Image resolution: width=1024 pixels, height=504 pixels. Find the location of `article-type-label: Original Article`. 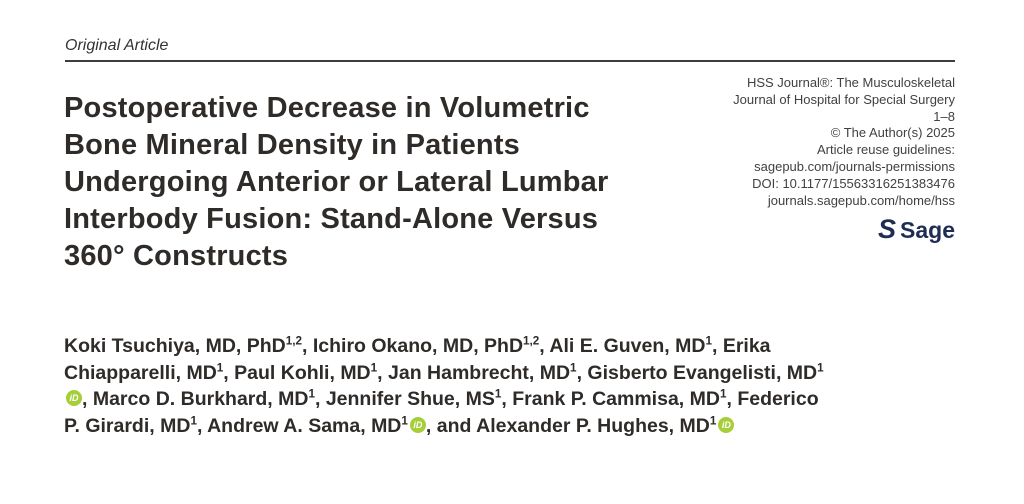

article-type-label: Original Article is located at coordinates (117, 45).